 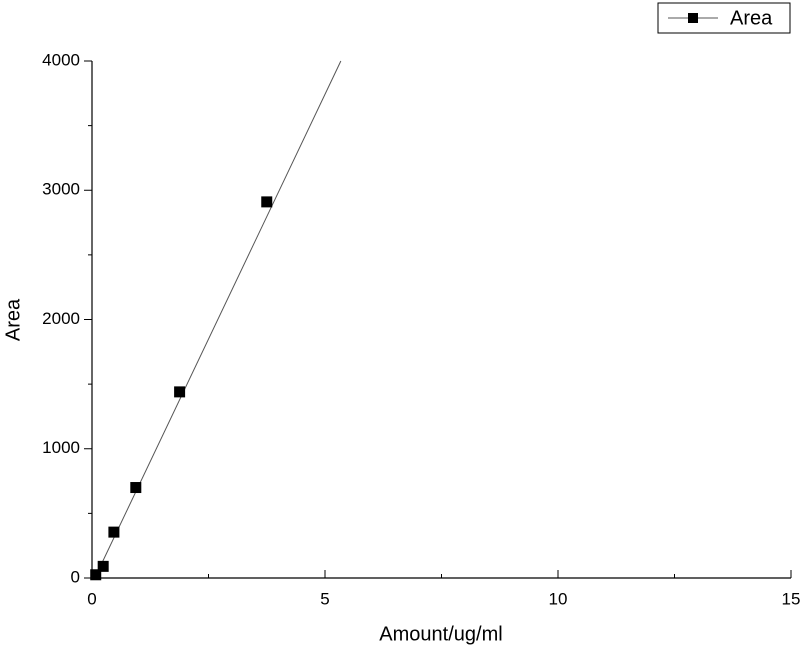 What do you see at coordinates (791, 598) in the screenshot?
I see `x-tick-label: 15` at bounding box center [791, 598].